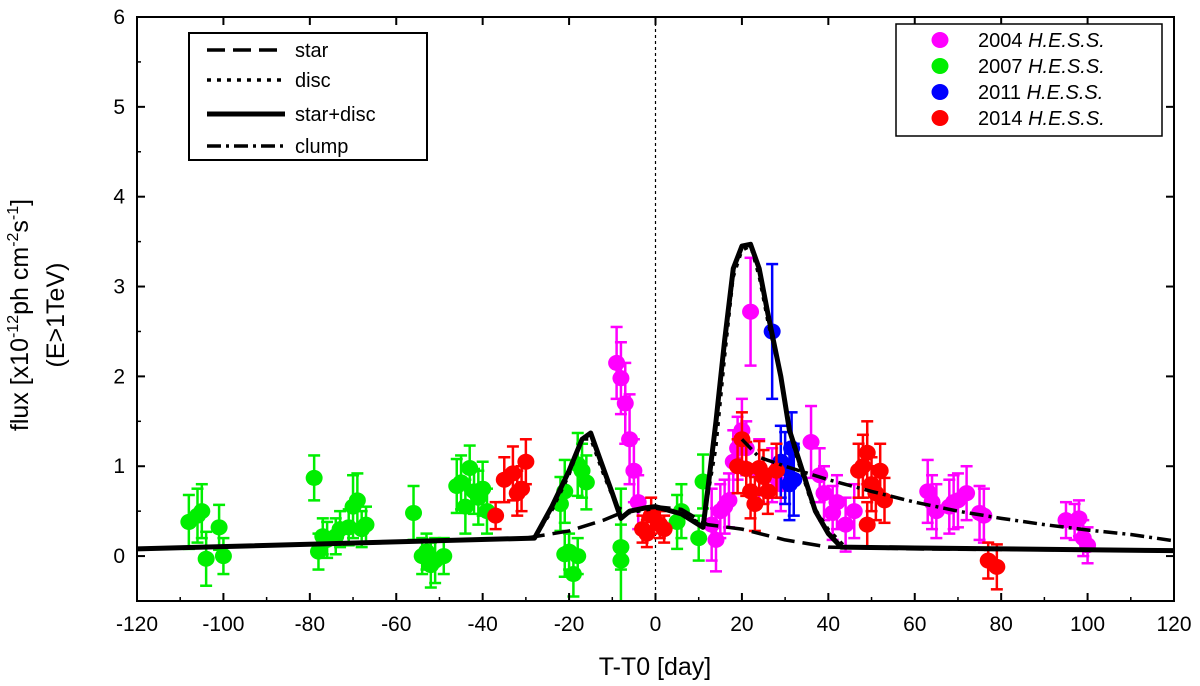 The image size is (1200, 686). I want to click on legend-label-2007: 2007 H.E.S.S., so click(1041, 67).